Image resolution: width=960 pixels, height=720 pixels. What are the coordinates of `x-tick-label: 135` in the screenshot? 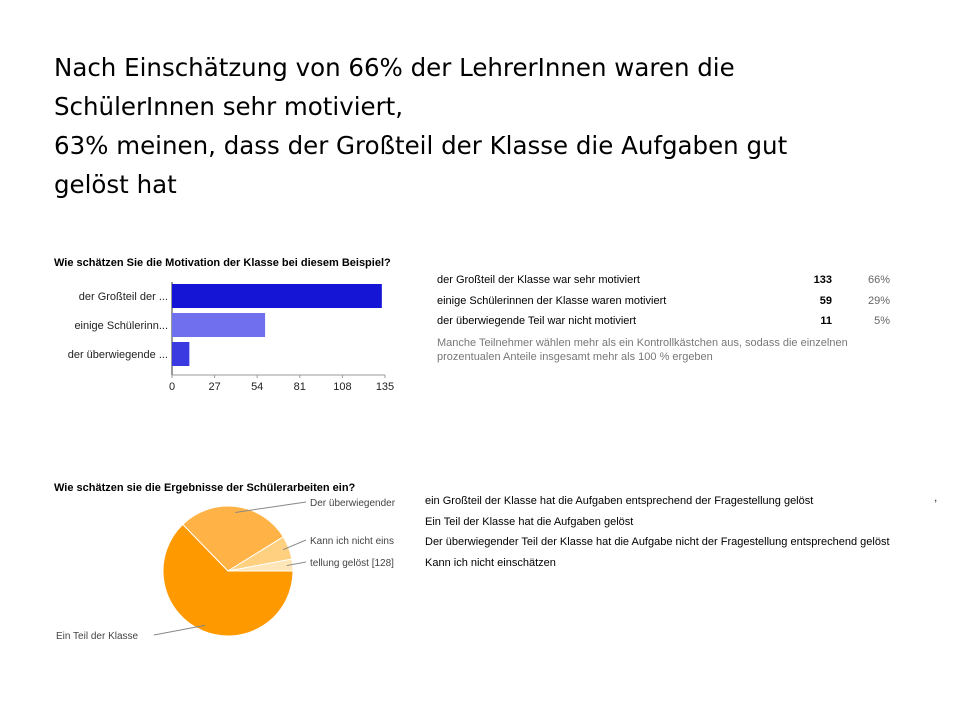 It's located at (385, 387).